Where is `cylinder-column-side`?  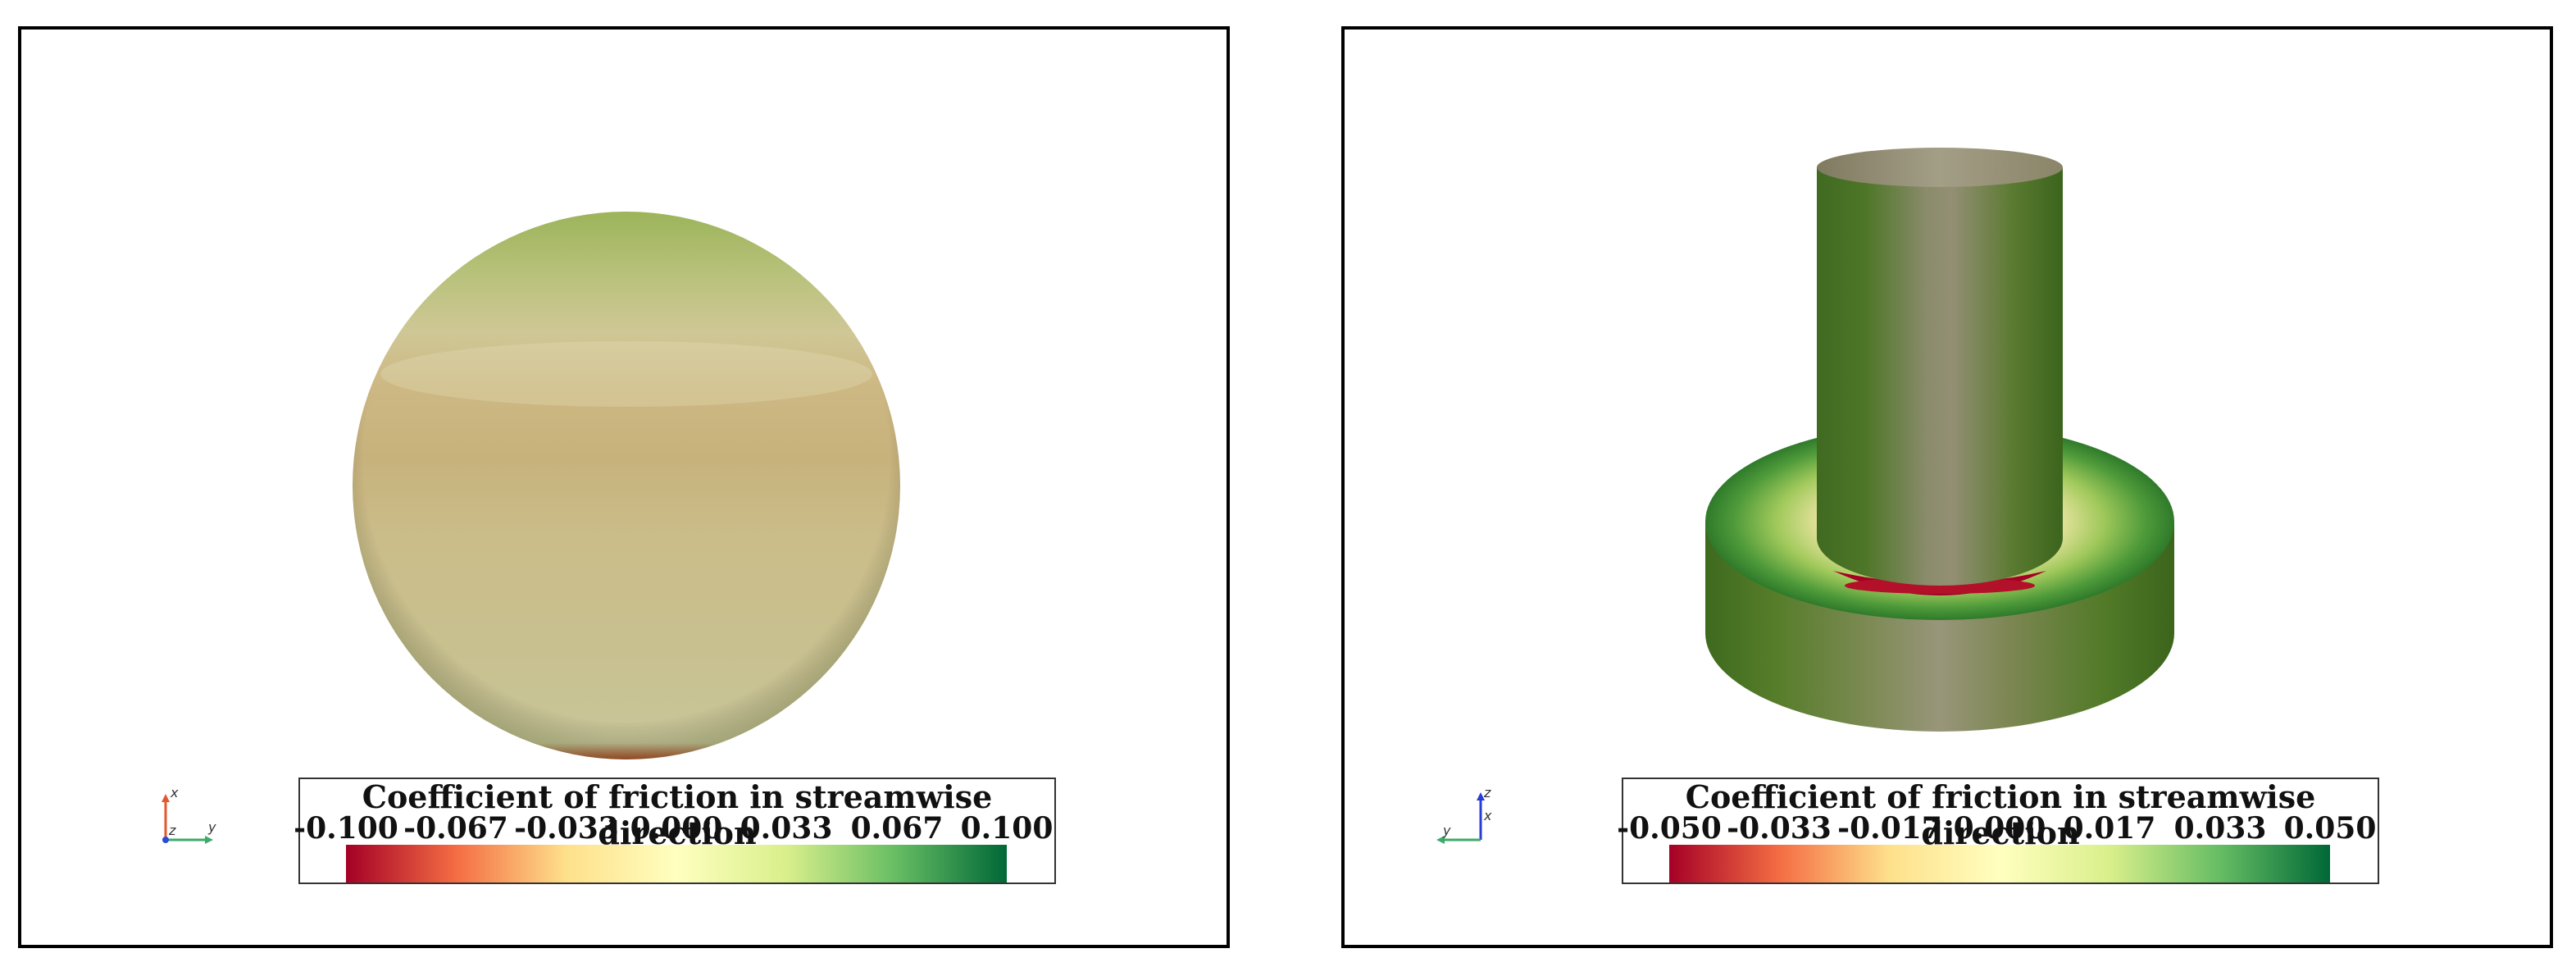
cylinder-column-side is located at coordinates (1940, 376).